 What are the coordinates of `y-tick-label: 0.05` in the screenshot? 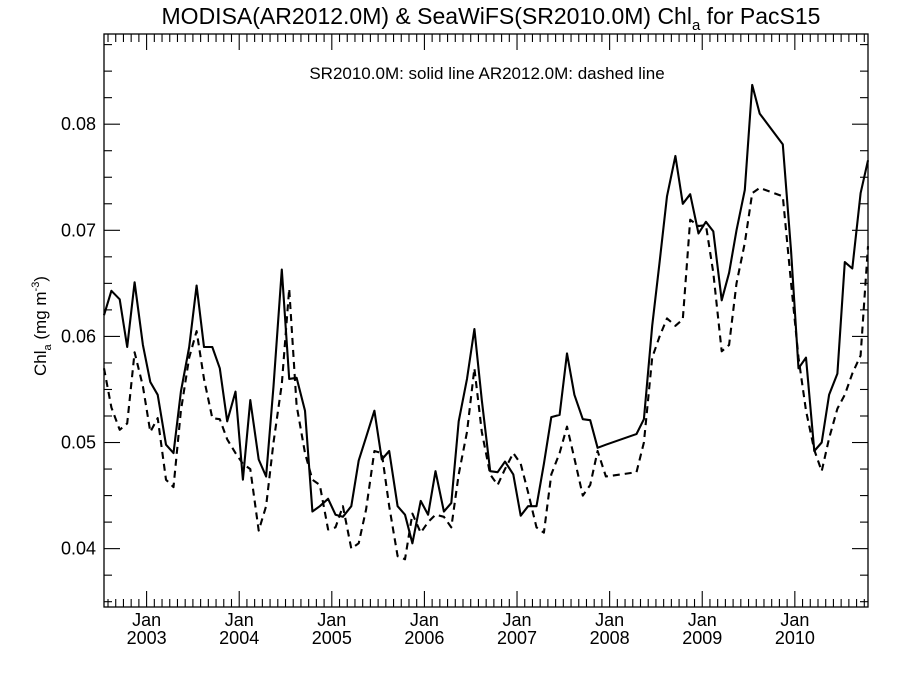 It's located at (78, 443).